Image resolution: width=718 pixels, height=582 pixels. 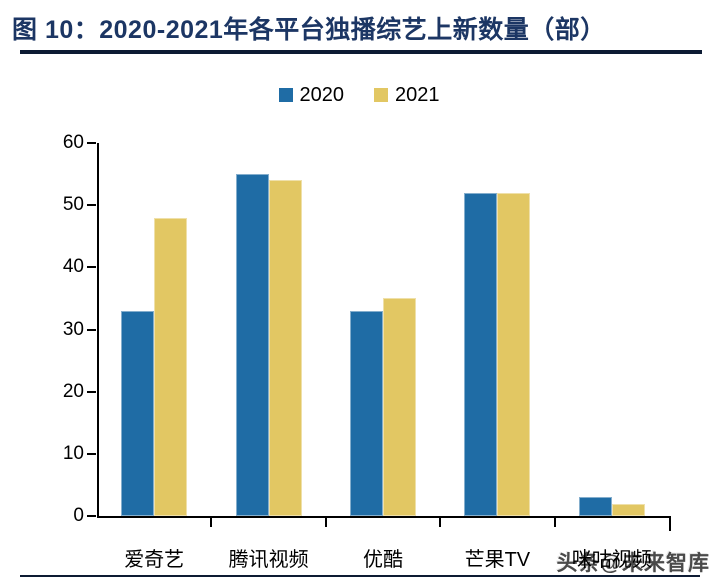 I want to click on x-axis-label-2: 优酷, so click(x=382, y=560).